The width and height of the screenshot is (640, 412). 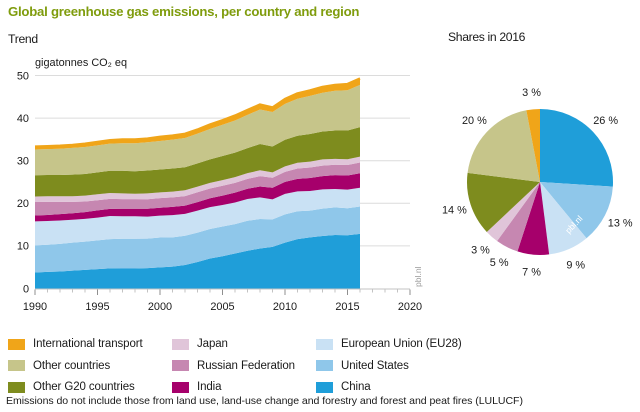 What do you see at coordinates (222, 307) in the screenshot?
I see `x-tick-label-2005: 2005` at bounding box center [222, 307].